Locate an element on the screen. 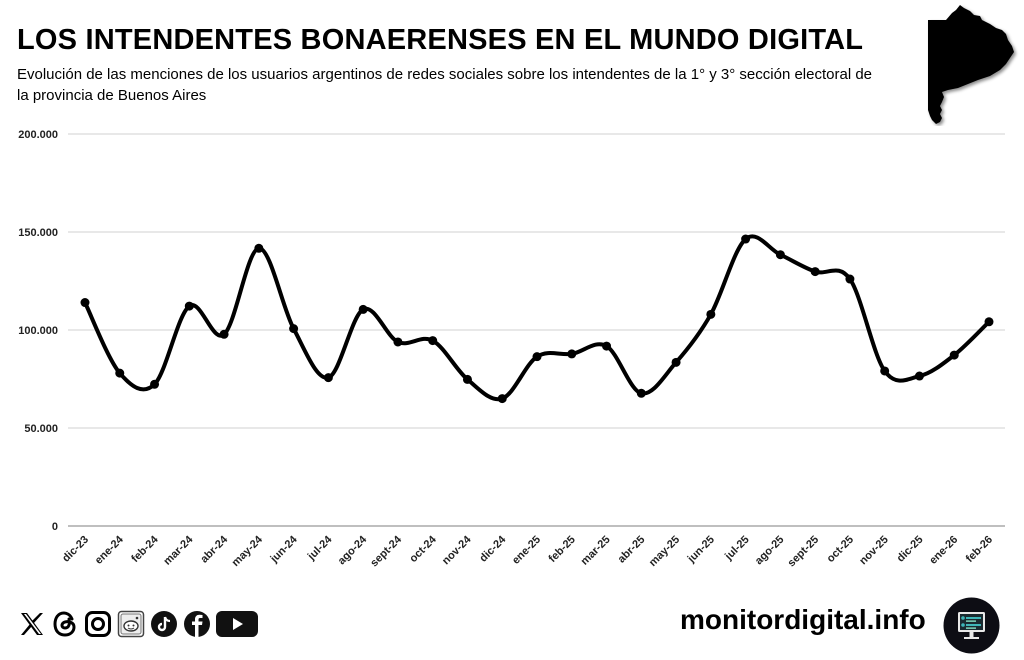  social-icons is located at coordinates (138, 624).